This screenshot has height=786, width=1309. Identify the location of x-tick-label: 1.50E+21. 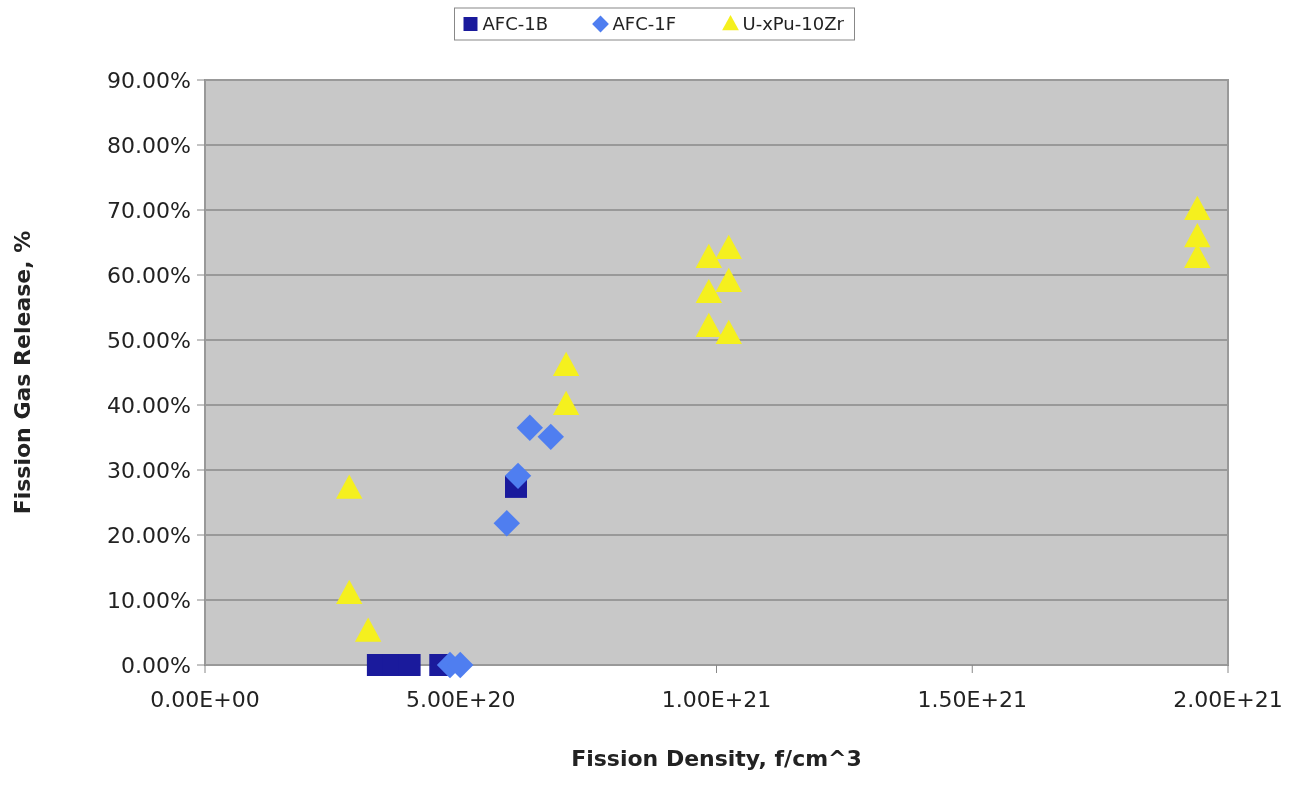
(972, 699).